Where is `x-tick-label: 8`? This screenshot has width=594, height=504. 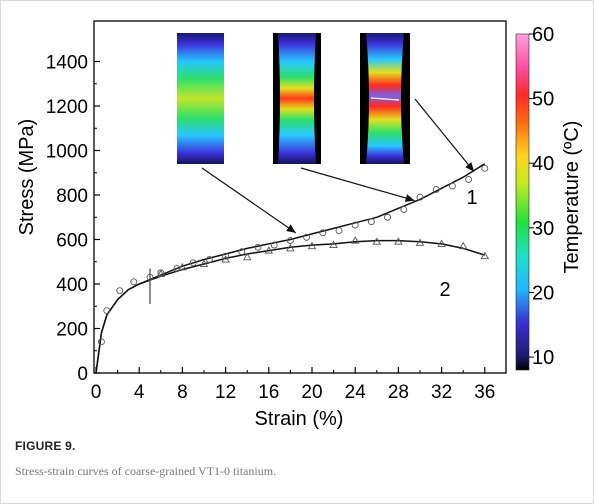
x-tick-label: 8 is located at coordinates (182, 392).